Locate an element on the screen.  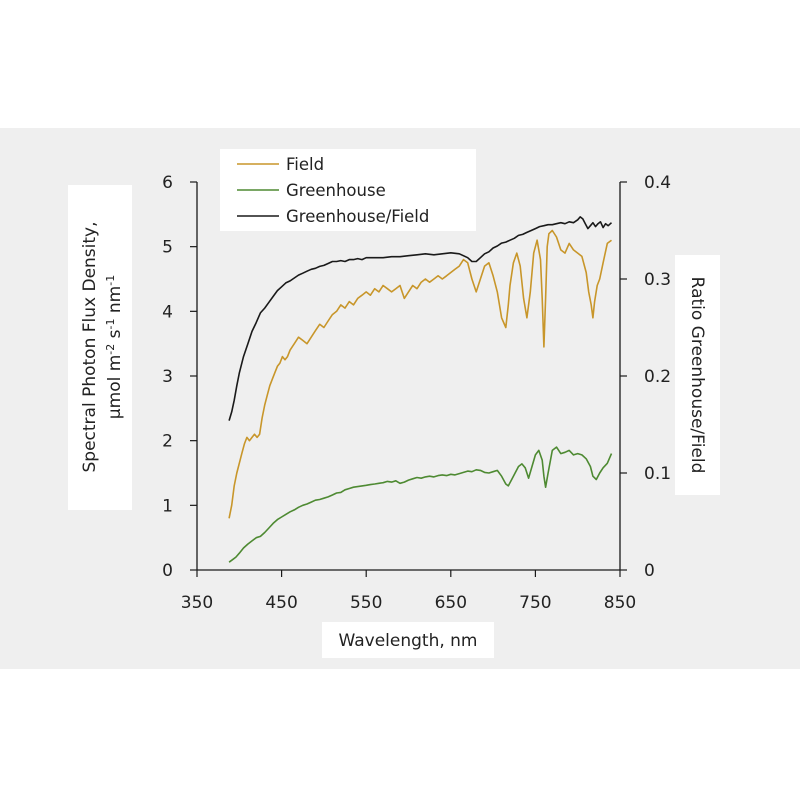
ylabel-line2: μmol m-2 s-1 nm-1 is located at coordinates (114, 347).